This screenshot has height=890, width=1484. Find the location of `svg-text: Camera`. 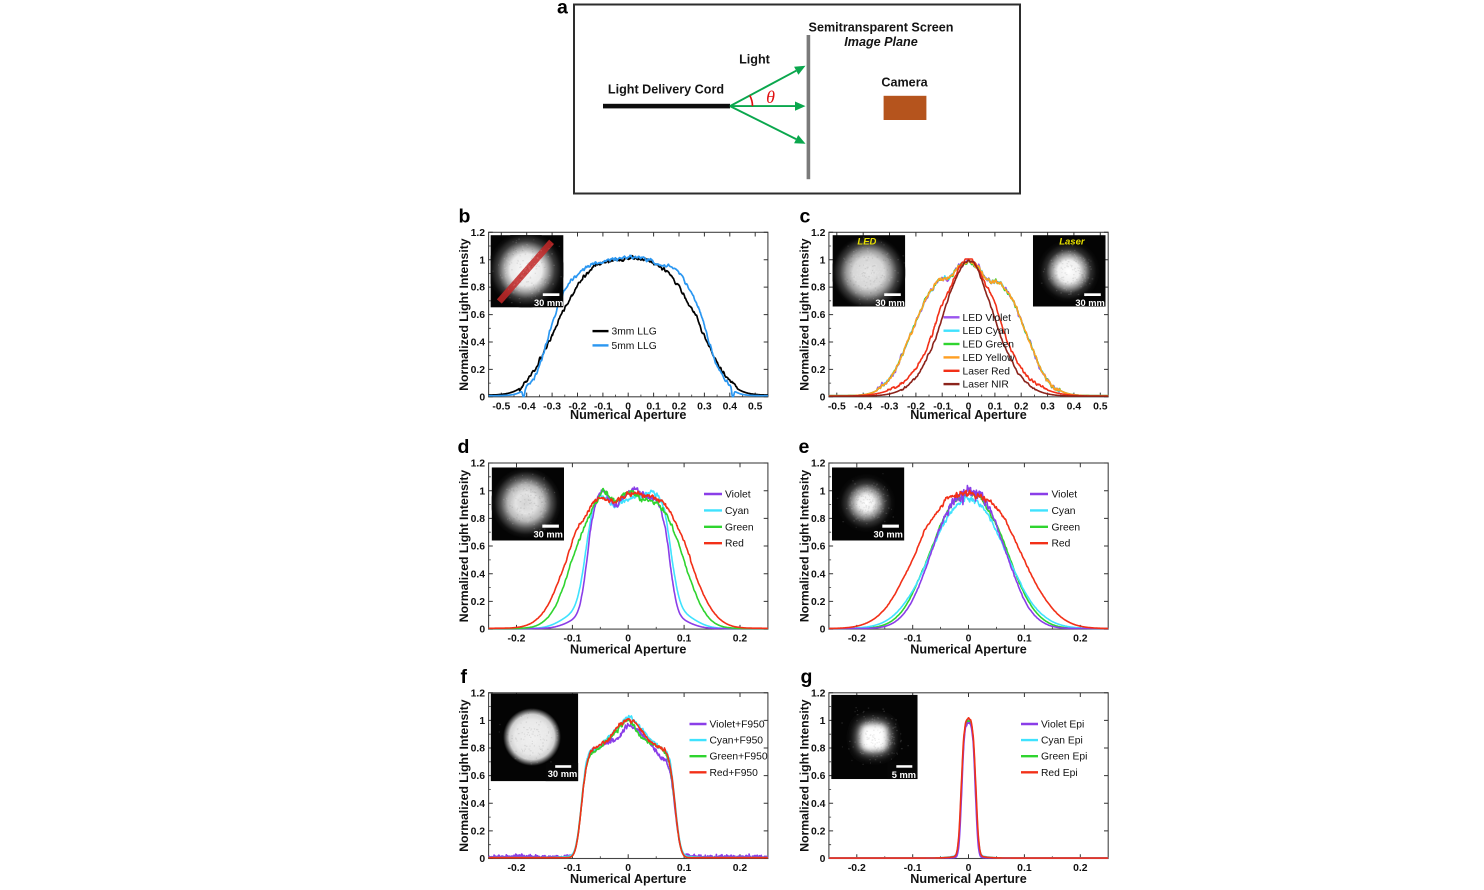

svg-text: Camera is located at coordinates (904, 83).